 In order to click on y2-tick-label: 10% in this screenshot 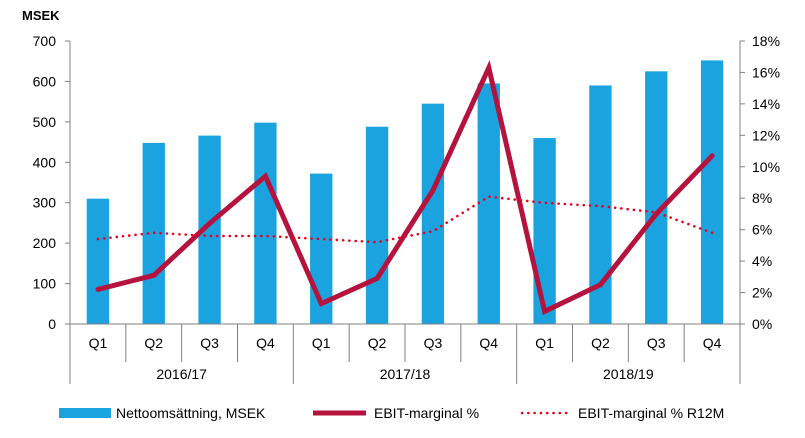, I will do `click(766, 167)`.